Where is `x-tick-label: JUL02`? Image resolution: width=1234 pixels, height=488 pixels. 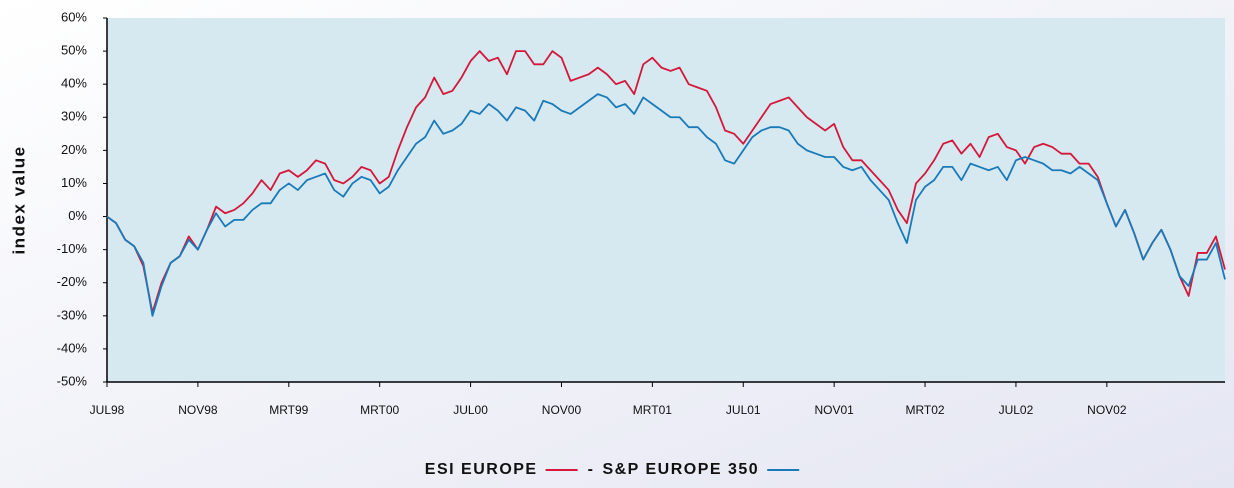 x-tick-label: JUL02 is located at coordinates (1016, 410).